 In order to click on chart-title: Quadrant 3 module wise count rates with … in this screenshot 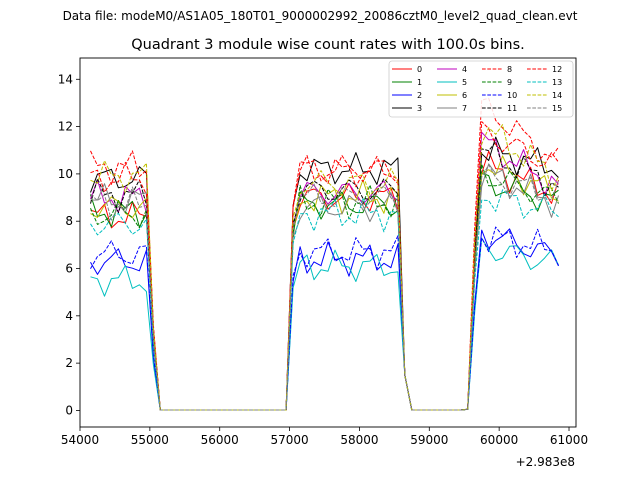, I will do `click(328, 45)`.